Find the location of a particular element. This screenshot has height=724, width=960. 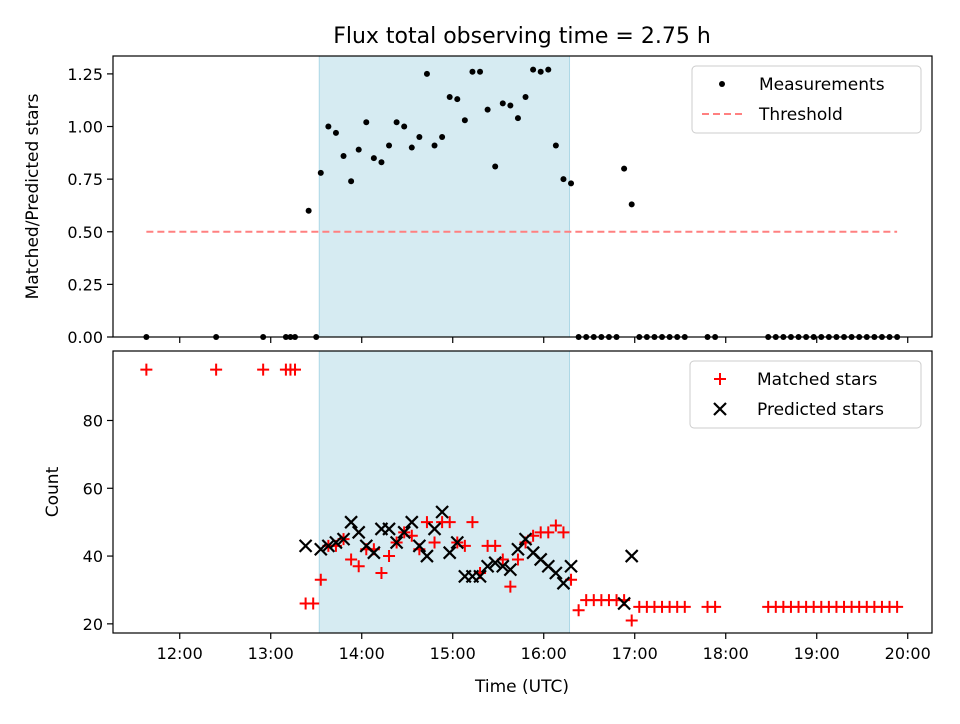

y-tick-label: 0.50 is located at coordinates (85, 232).